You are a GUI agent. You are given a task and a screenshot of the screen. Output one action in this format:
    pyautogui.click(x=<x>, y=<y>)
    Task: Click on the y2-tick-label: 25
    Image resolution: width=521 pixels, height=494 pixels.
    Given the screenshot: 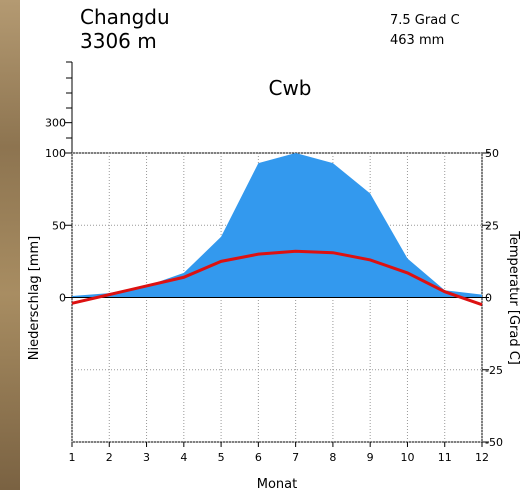 What is the action you would take?
    pyautogui.click(x=492, y=225)
    